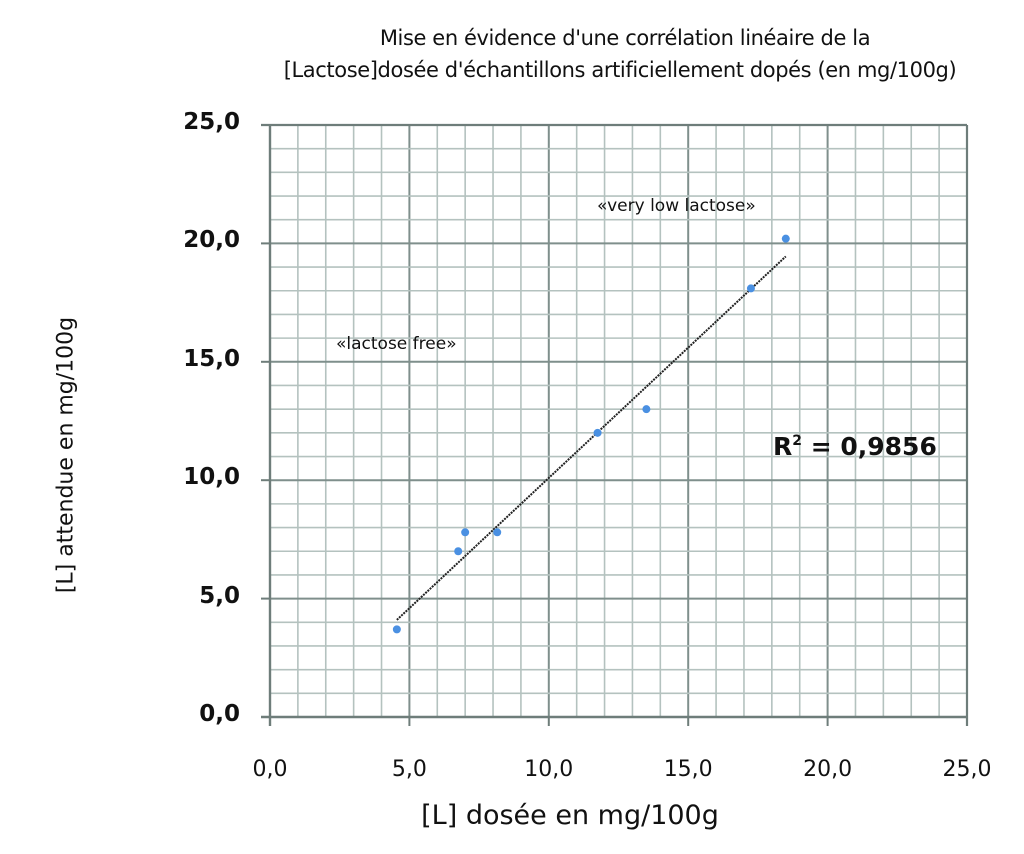  Describe the element at coordinates (797, 441) in the screenshot. I see `r2-superscript: 2` at that location.